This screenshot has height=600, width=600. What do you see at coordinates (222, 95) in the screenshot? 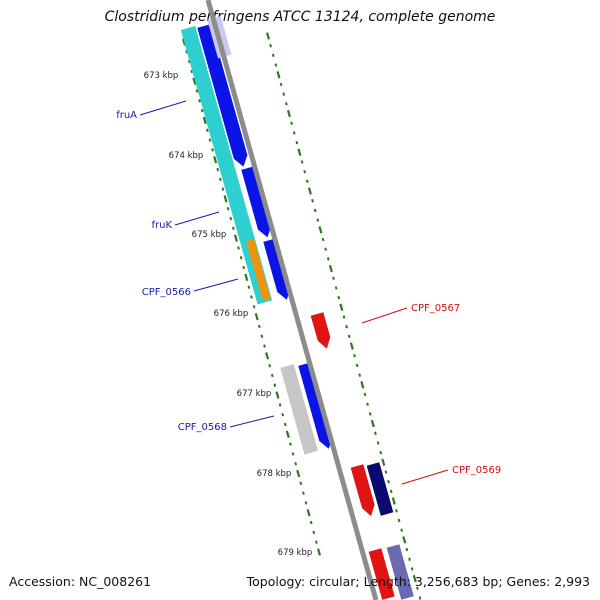
I see `cds-fruA` at bounding box center [222, 95].